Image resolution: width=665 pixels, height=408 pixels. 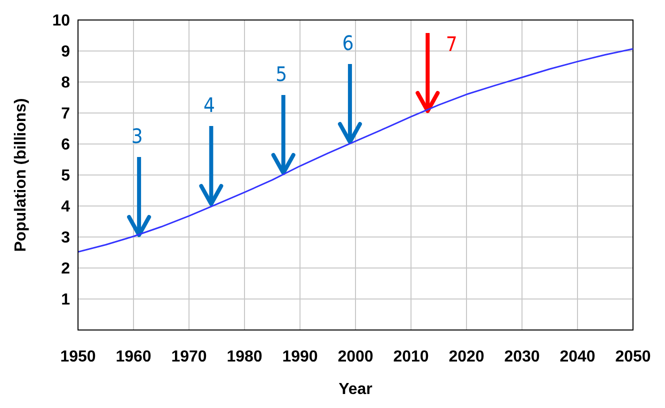 What do you see at coordinates (282, 74) in the screenshot?
I see `annotation: 5` at bounding box center [282, 74].